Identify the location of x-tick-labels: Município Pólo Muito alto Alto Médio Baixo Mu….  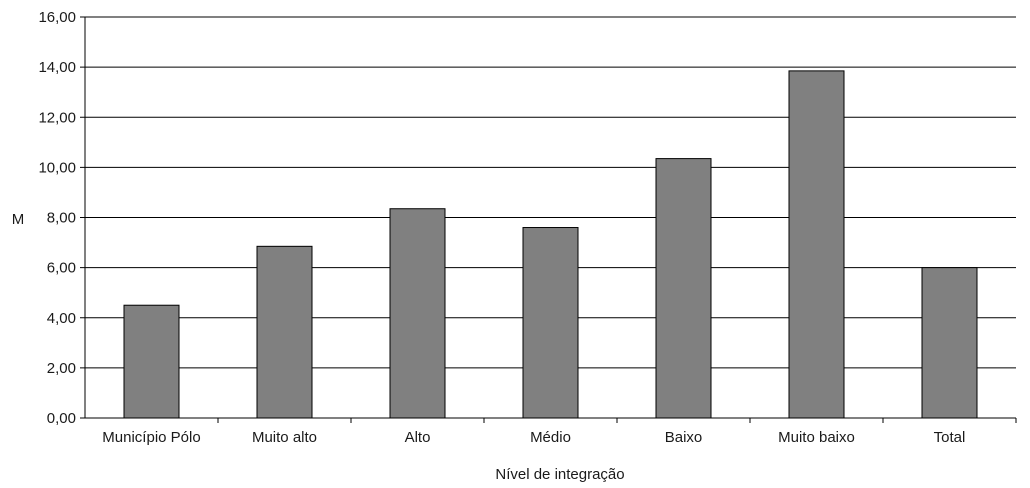
(533, 437).